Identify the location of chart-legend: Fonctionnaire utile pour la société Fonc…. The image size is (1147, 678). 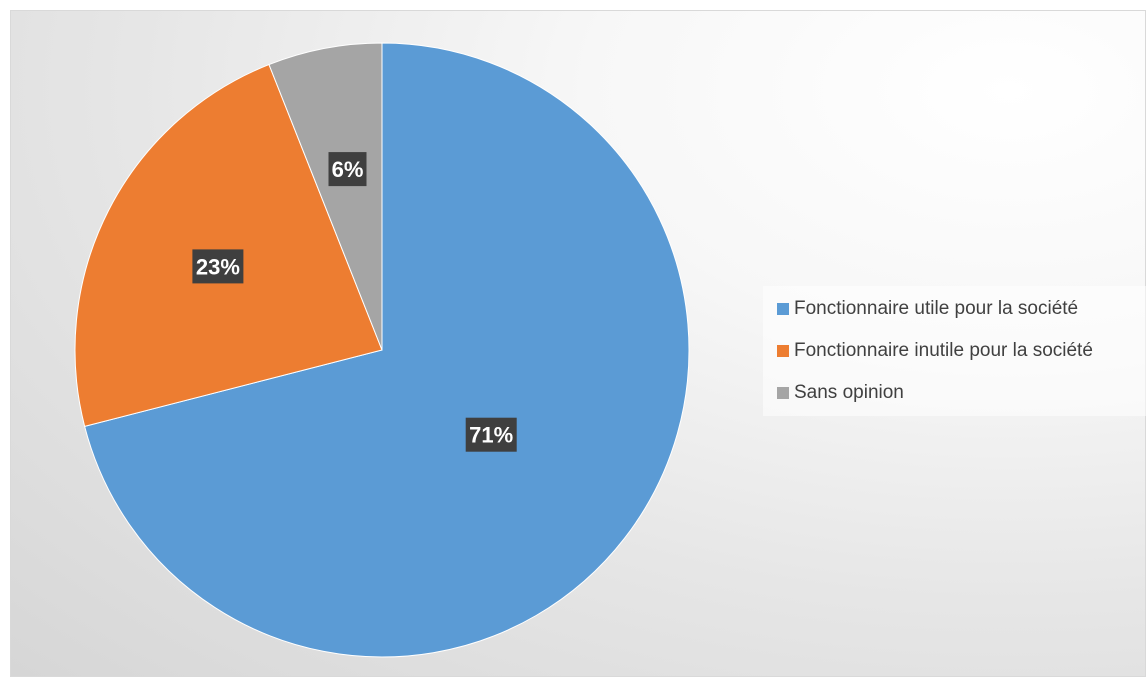
(955, 351).